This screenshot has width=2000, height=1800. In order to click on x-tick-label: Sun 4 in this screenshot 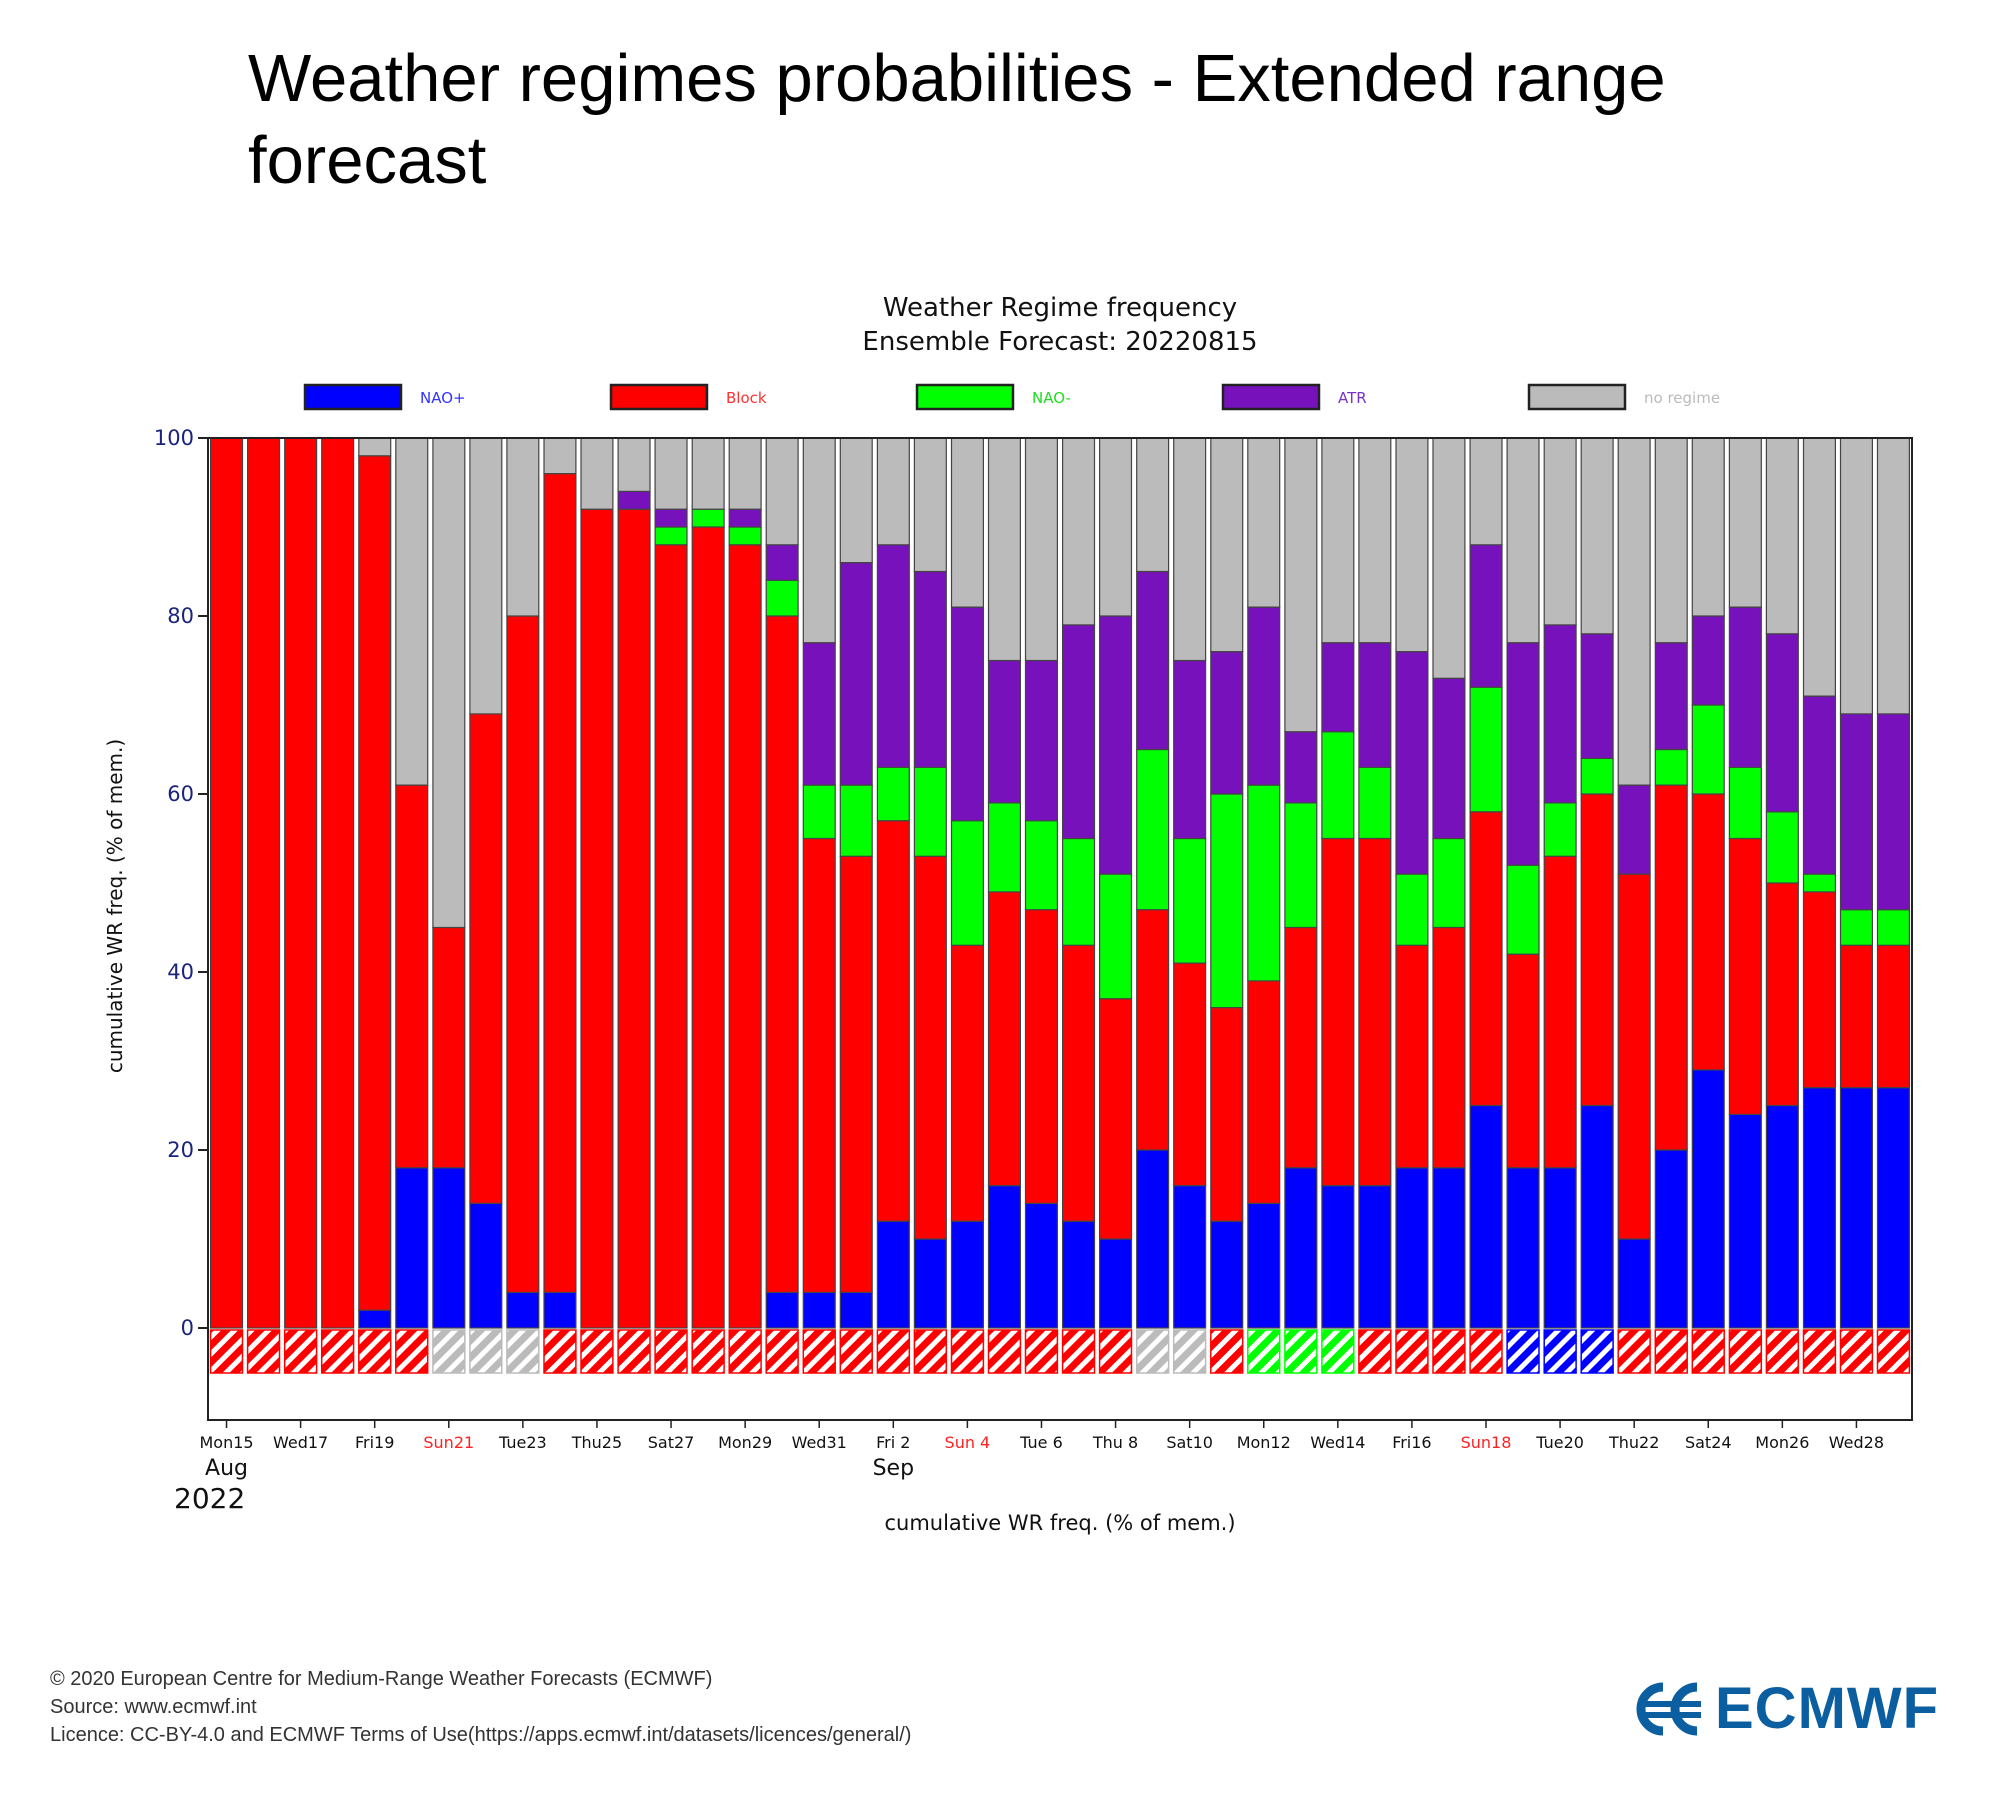, I will do `click(968, 1442)`.